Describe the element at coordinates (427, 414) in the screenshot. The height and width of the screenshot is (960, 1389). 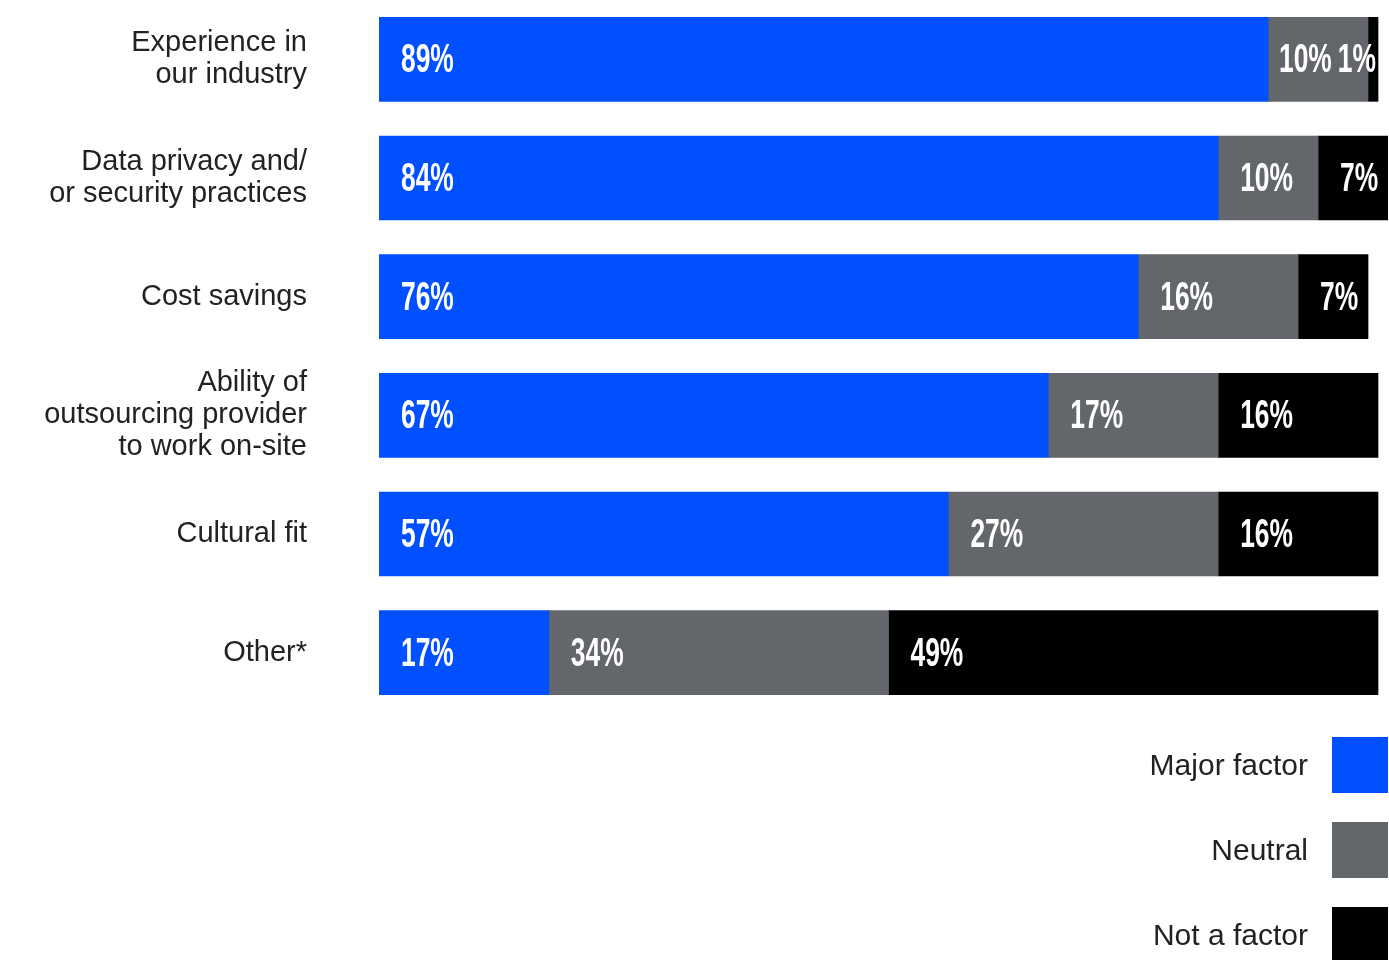
I see `data-label: 67%` at that location.